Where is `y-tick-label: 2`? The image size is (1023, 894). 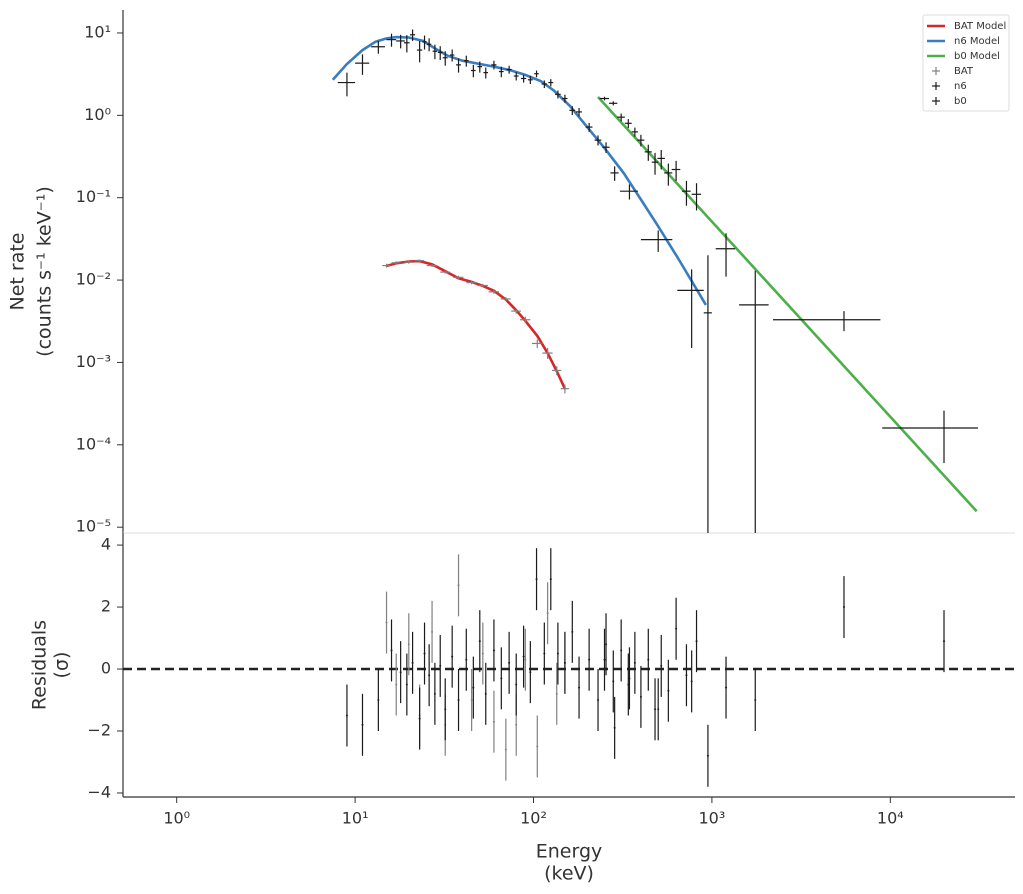
y-tick-label: 2 is located at coordinates (106, 606).